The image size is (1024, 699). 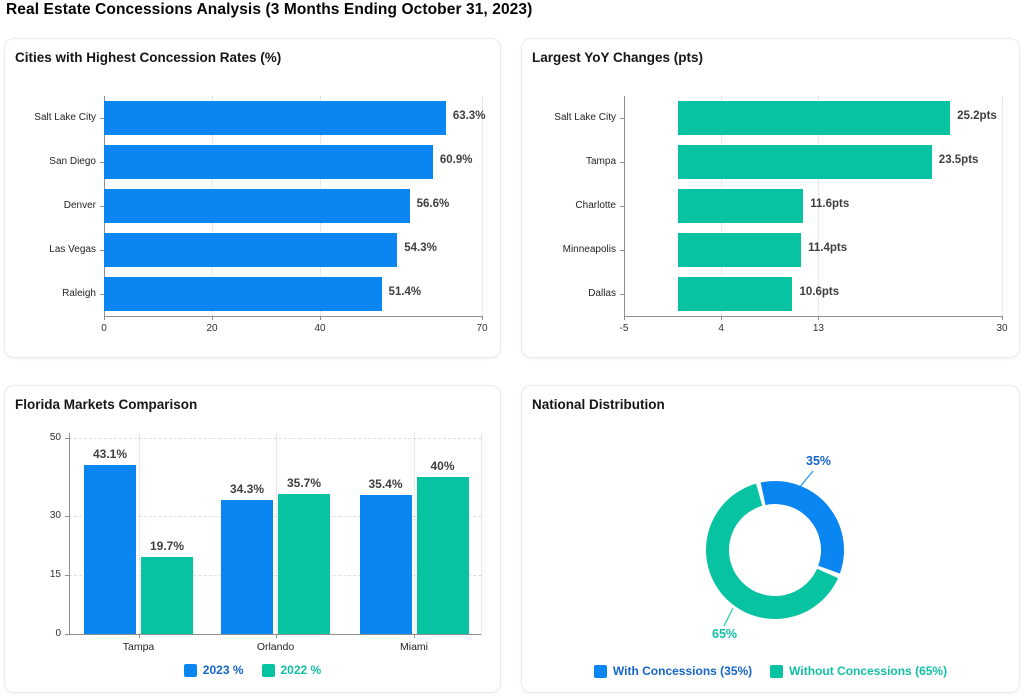 I want to click on donut-leader-line-without-concessions, so click(x=728, y=617).